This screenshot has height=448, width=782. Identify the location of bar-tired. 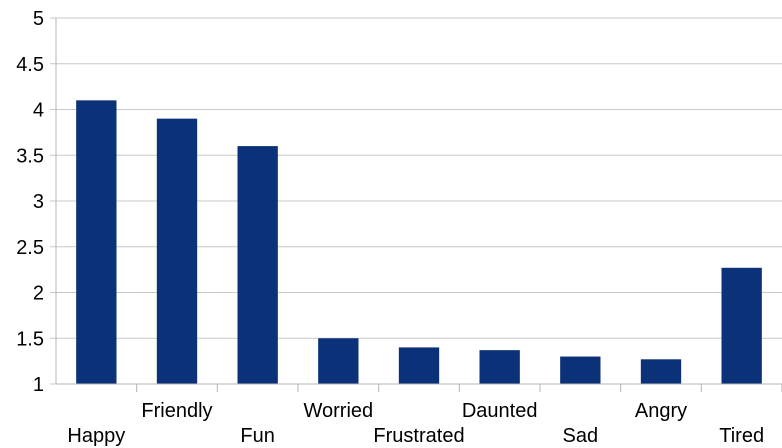
(741, 325).